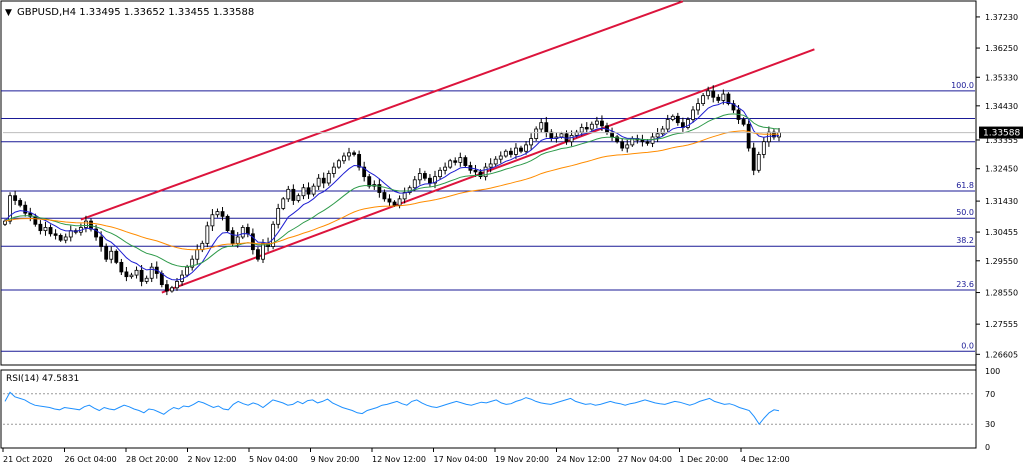 This screenshot has width=1024, height=474. Describe the element at coordinates (1001, 169) in the screenshot. I see `price-axis-label: 1.32450` at that location.